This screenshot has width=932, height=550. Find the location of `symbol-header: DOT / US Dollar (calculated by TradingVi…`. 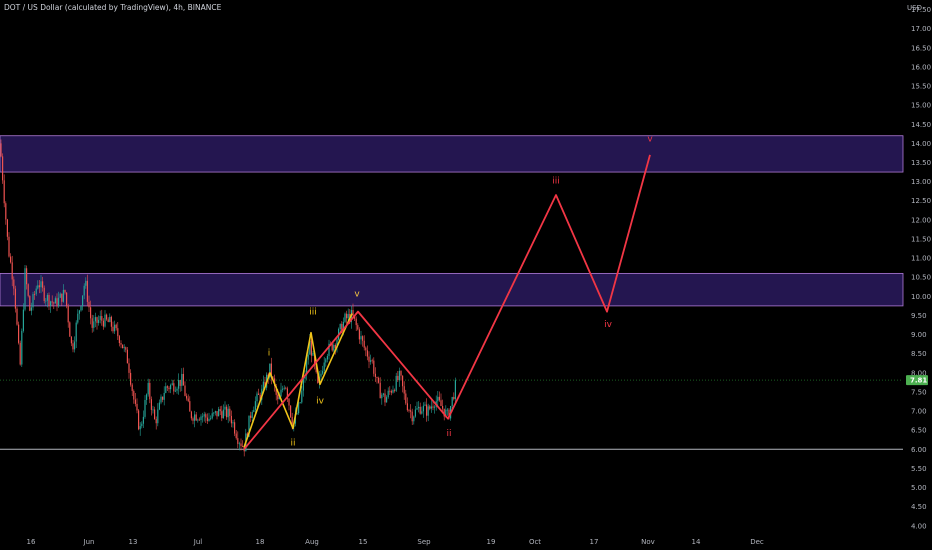

symbol-header: DOT / US Dollar (calculated by TradingVi… is located at coordinates (113, 7).